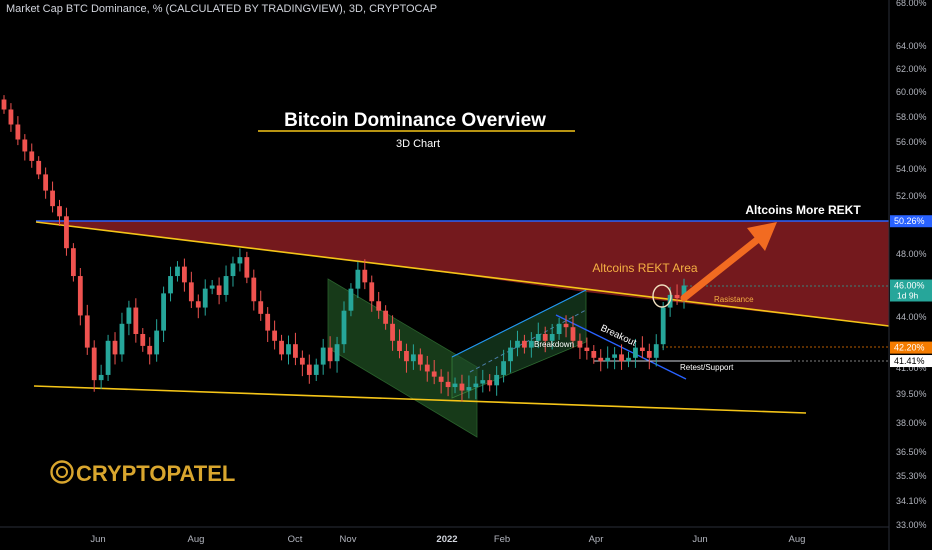  Describe the element at coordinates (662, 296) in the screenshot. I see `breakout-highlight-circle` at that location.